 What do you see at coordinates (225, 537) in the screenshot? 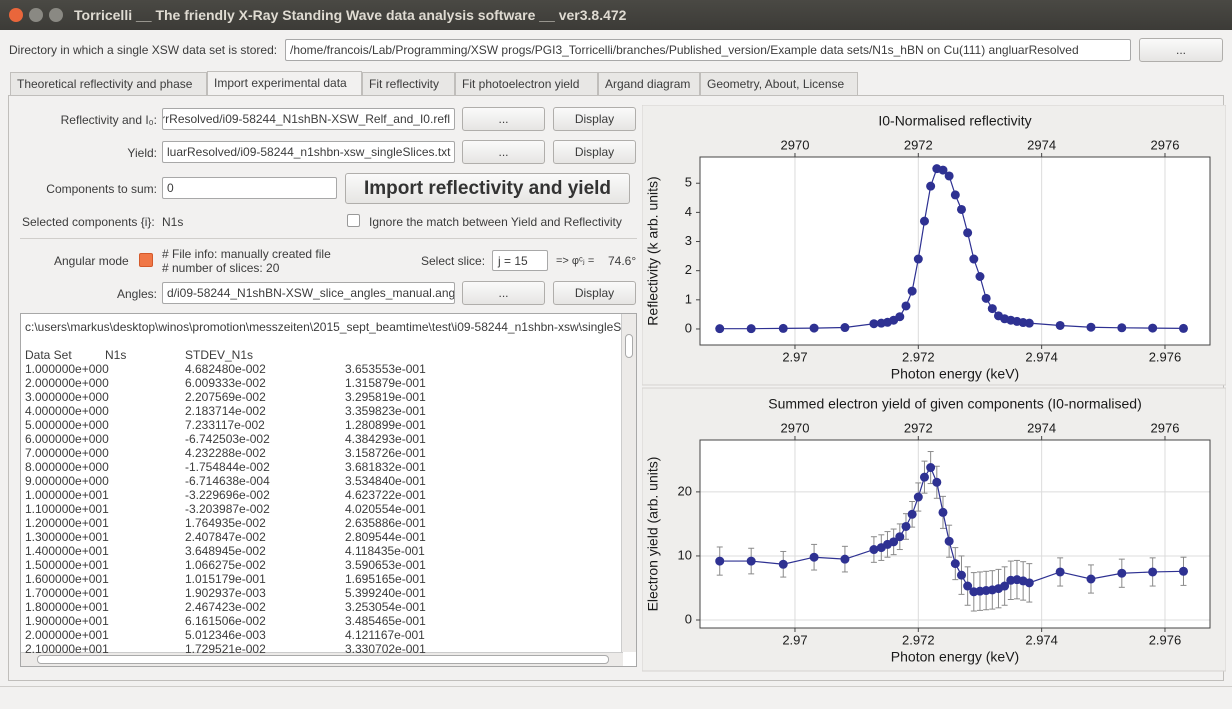
I see `text-cell: 2.407847e-002` at bounding box center [225, 537].